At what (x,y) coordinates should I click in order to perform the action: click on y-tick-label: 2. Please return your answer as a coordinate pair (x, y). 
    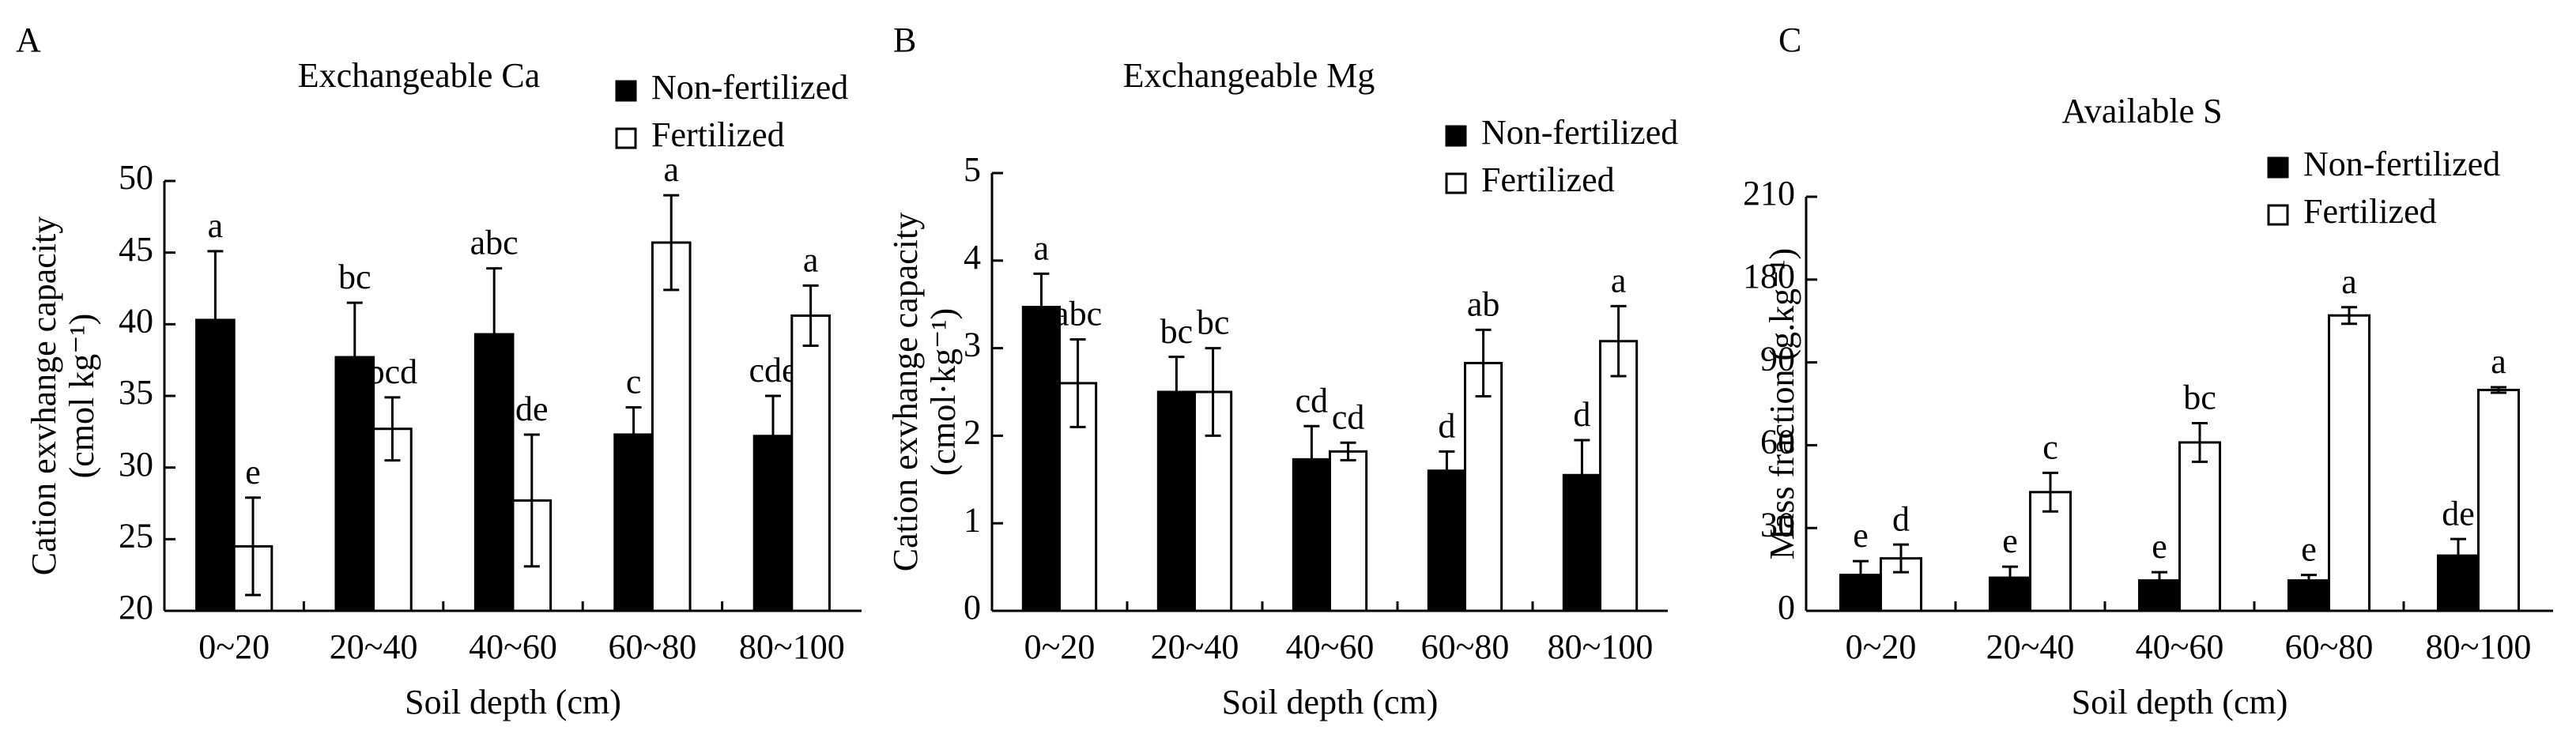
    Looking at the image, I should click on (973, 431).